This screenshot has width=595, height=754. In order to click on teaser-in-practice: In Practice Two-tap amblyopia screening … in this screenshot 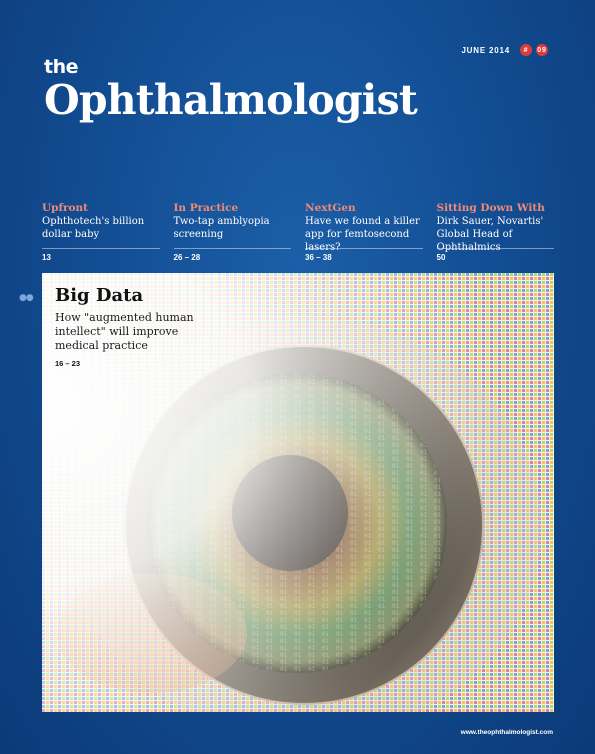, I will do `click(232, 232)`.